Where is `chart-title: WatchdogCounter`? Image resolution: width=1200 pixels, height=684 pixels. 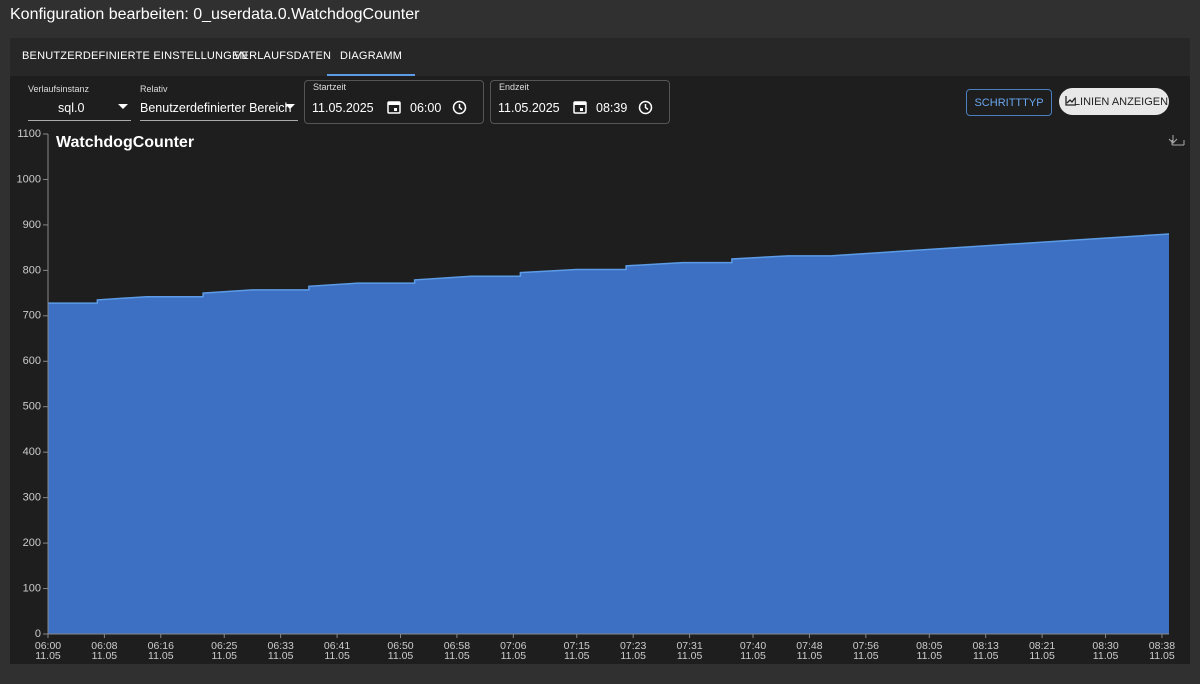 chart-title: WatchdogCounter is located at coordinates (125, 142).